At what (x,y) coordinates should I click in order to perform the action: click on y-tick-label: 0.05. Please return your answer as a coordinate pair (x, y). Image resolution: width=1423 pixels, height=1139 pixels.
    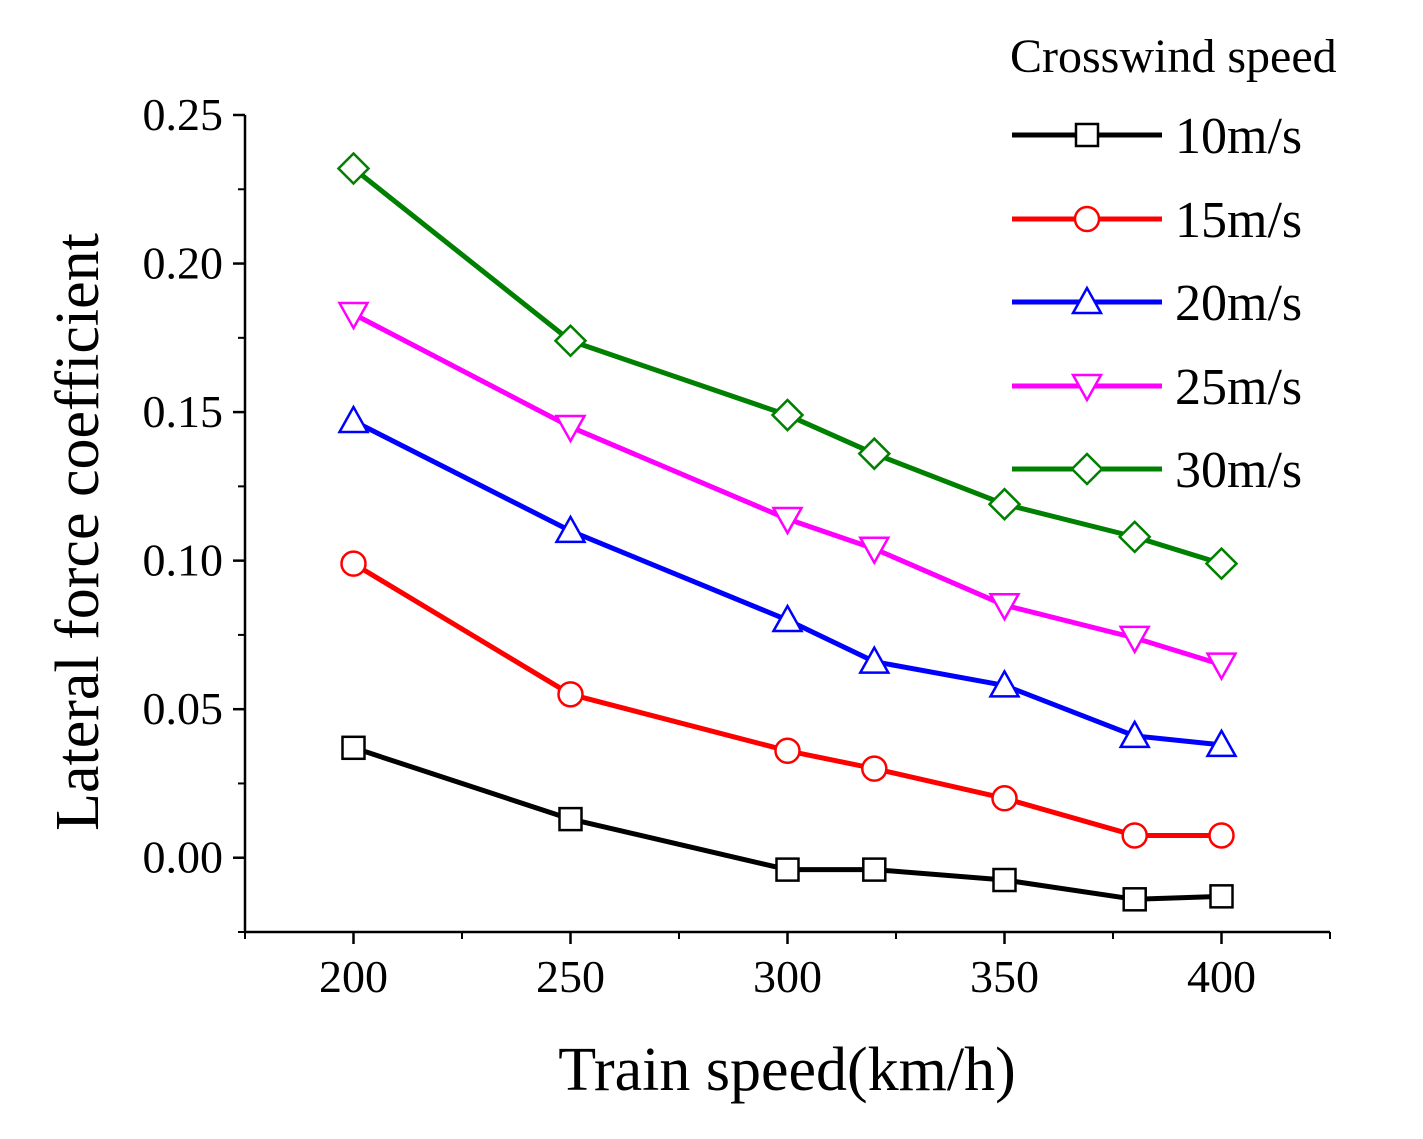
    Looking at the image, I should click on (183, 708).